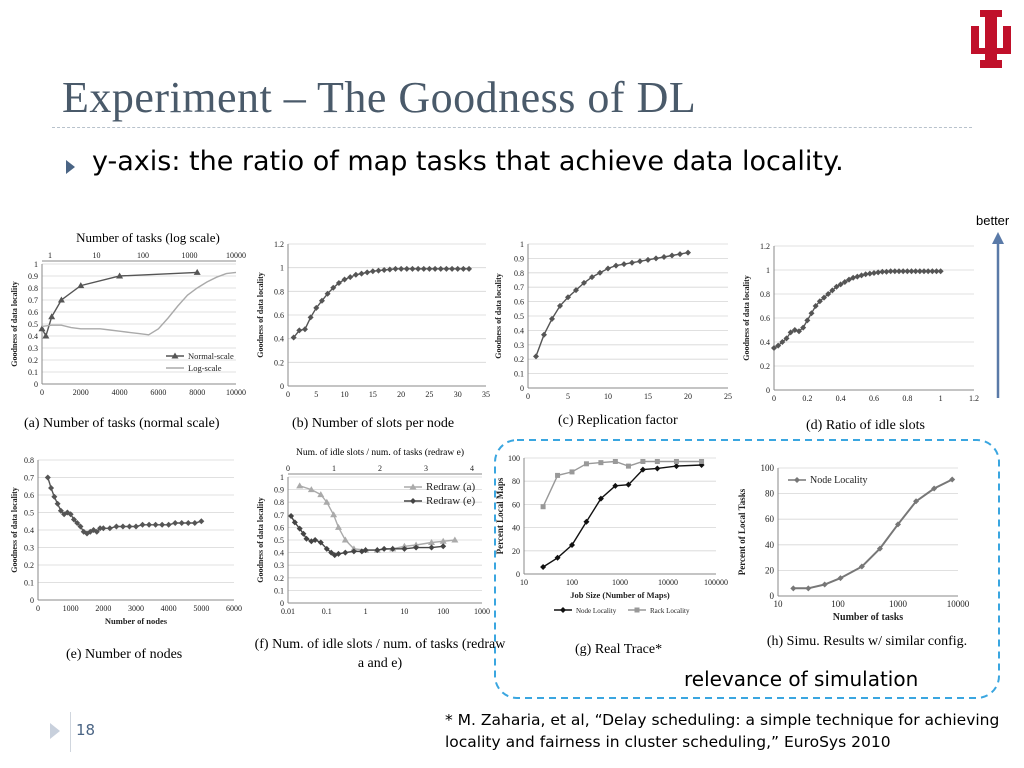 The image size is (1024, 768). I want to click on x-tick-label: 6000, so click(158, 392).